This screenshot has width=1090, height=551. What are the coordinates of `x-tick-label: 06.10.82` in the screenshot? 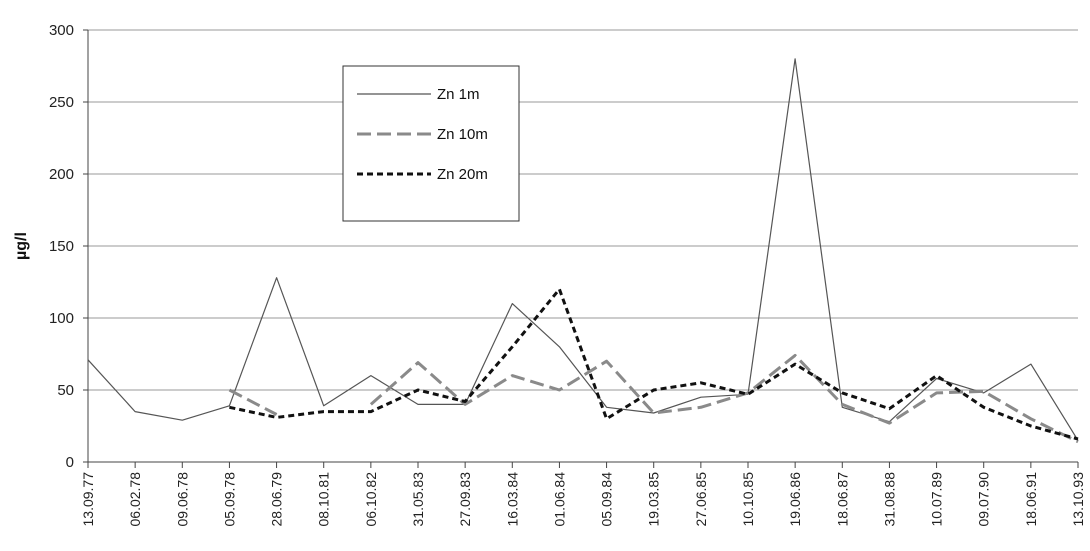 It's located at (371, 499).